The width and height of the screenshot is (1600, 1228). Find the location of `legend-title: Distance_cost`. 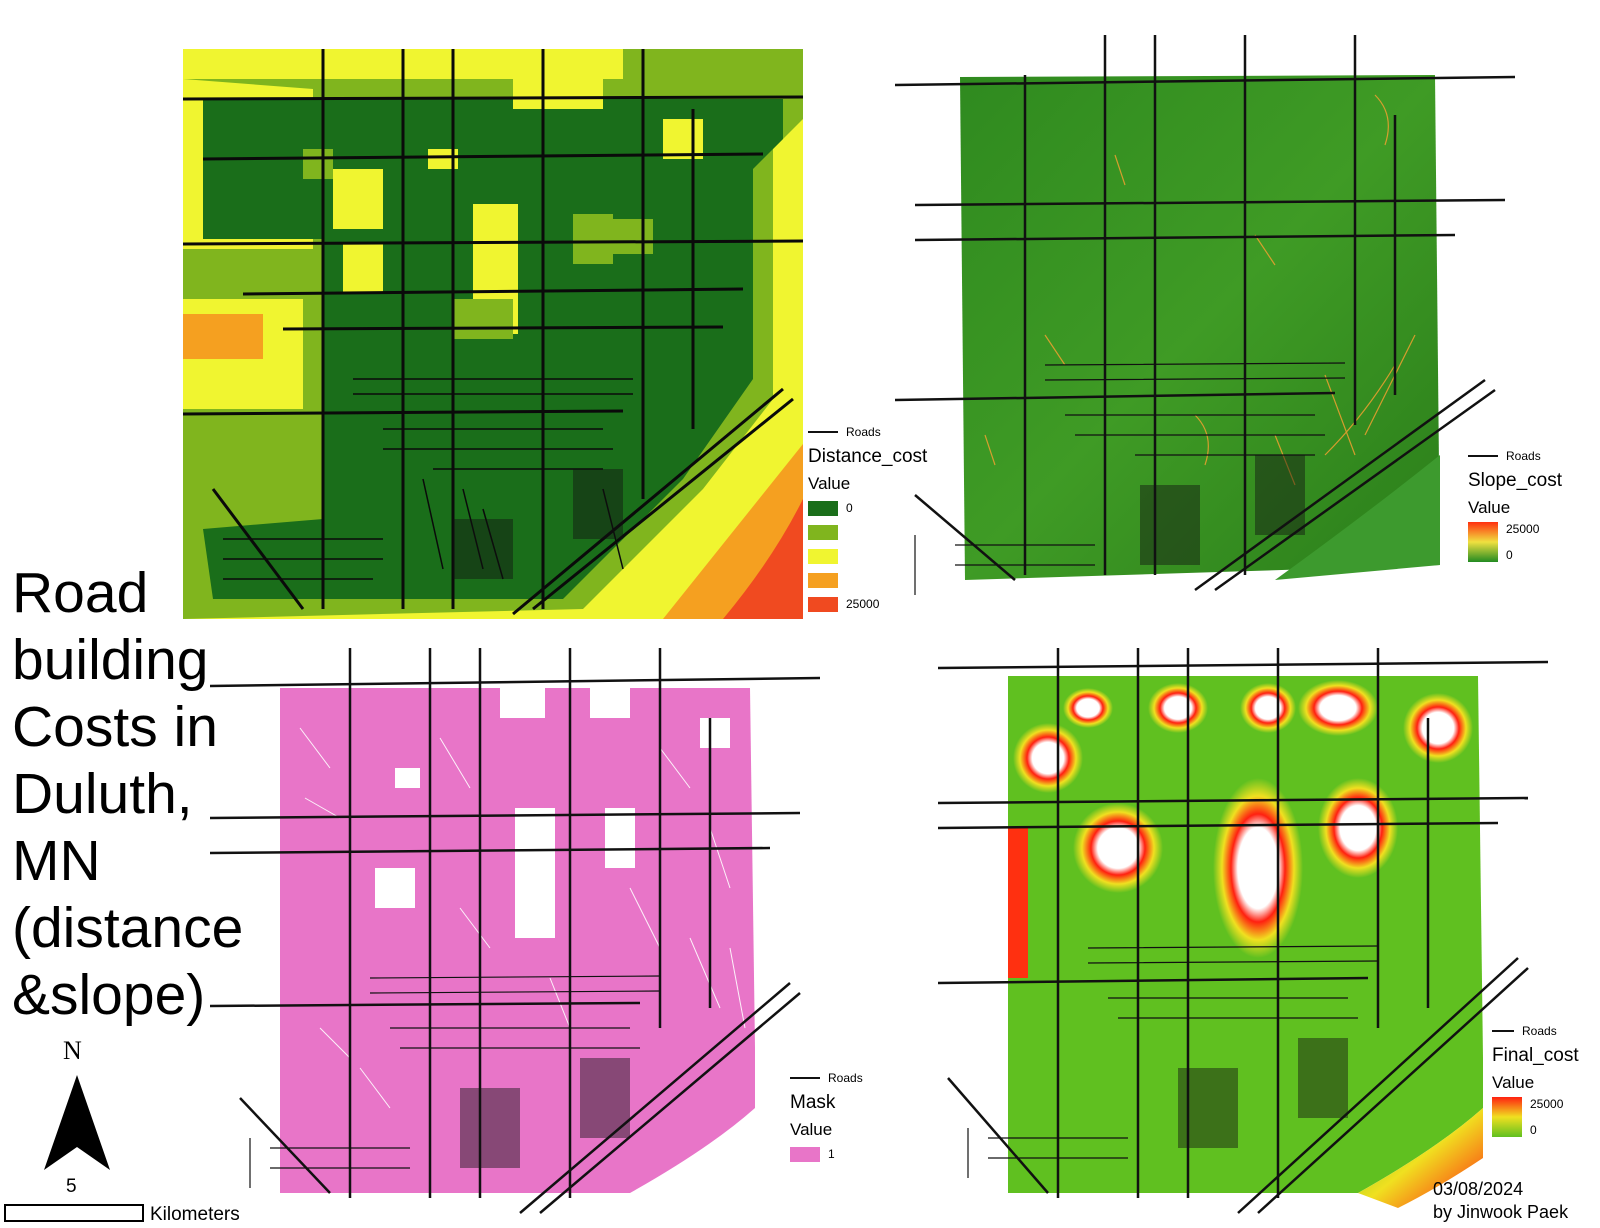

legend-title: Distance_cost is located at coordinates (868, 456).